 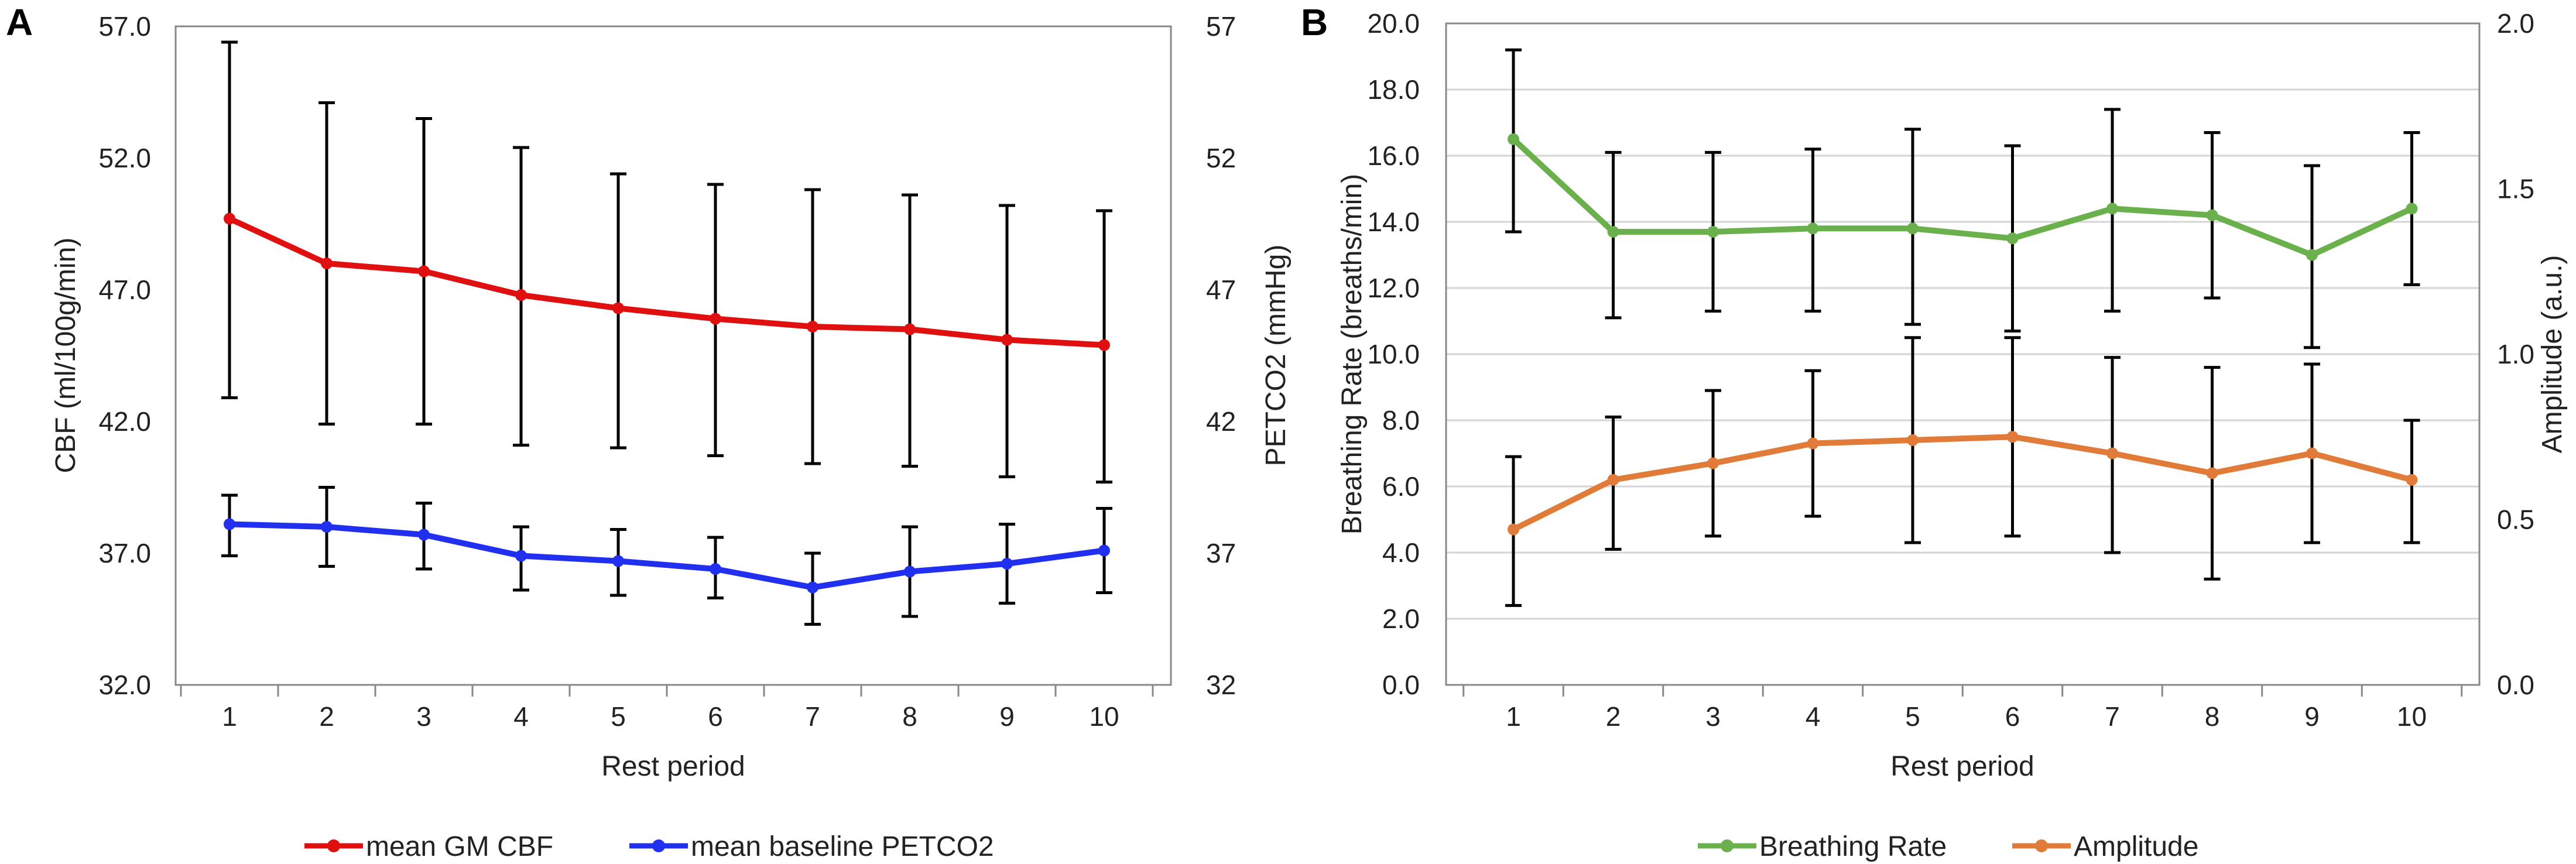 What do you see at coordinates (1393, 288) in the screenshot?
I see `y-tick-label: 12.0` at bounding box center [1393, 288].